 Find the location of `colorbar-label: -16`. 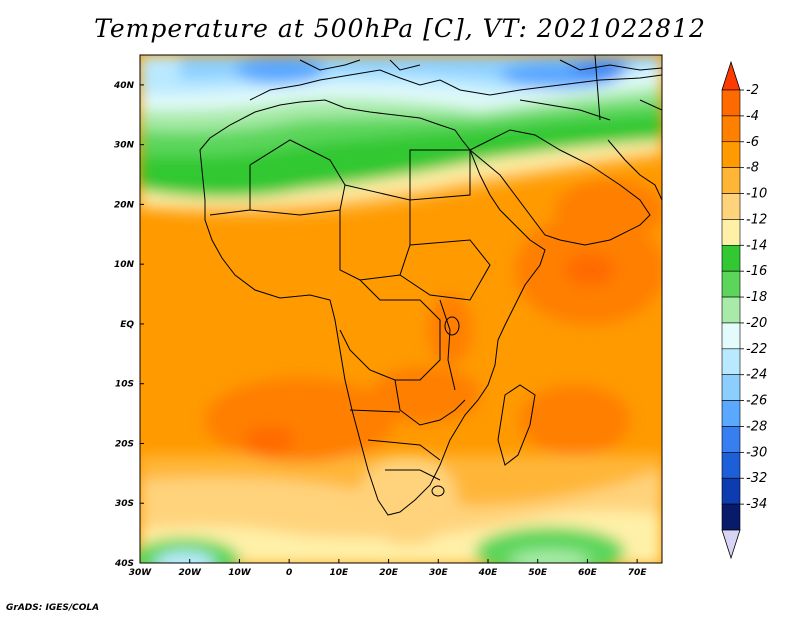

colorbar-label: -16 is located at coordinates (756, 271).